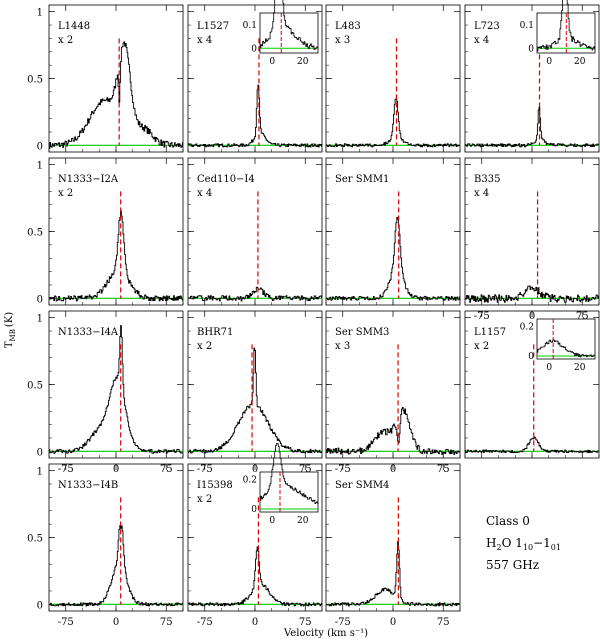 The width and height of the screenshot is (600, 640). What do you see at coordinates (215, 332) in the screenshot?
I see `panel-name: BHR71` at bounding box center [215, 332].